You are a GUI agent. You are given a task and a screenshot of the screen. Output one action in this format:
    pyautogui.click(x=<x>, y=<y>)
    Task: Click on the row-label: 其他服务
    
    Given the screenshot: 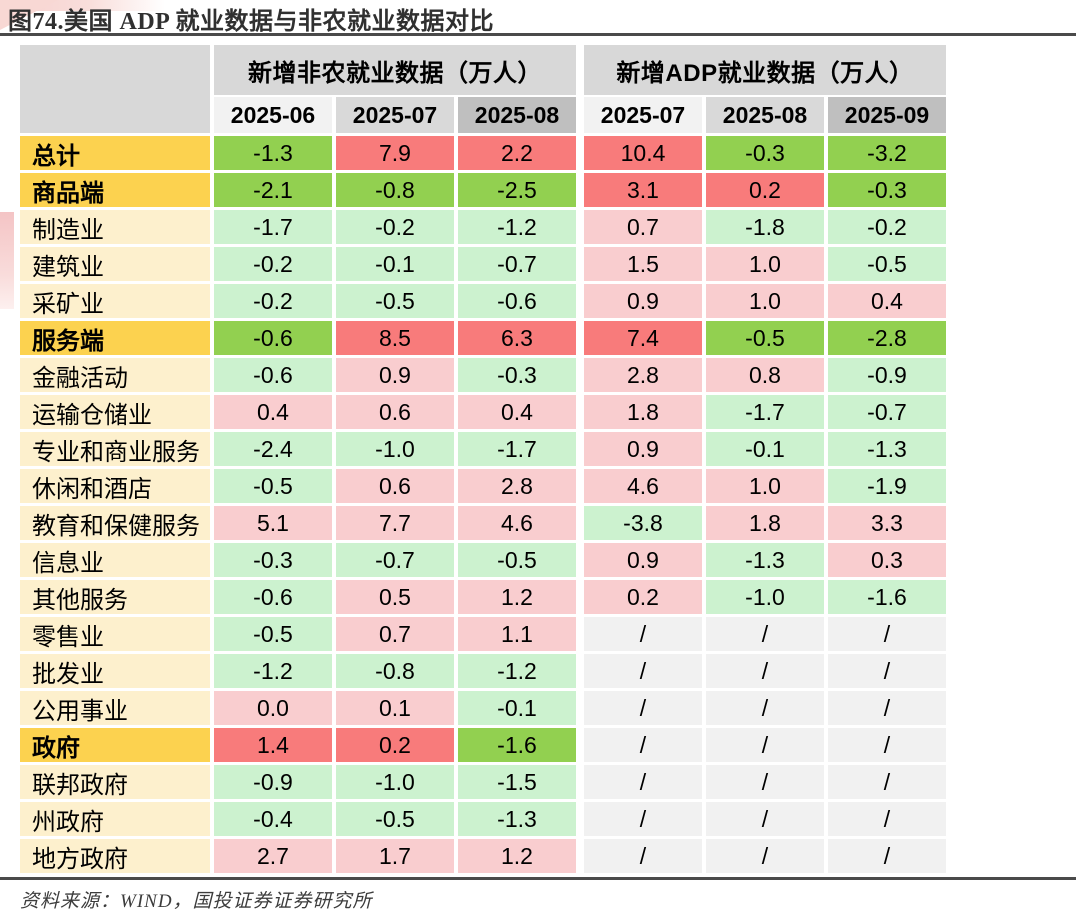 What is the action you would take?
    pyautogui.click(x=115, y=597)
    